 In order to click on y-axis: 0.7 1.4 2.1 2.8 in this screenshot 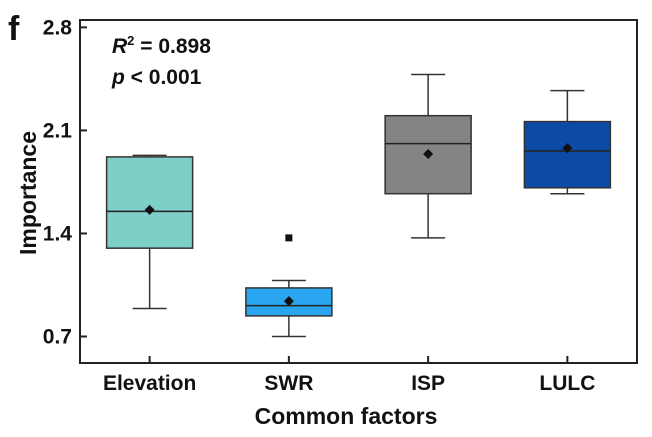, I will do `click(65, 182)`.